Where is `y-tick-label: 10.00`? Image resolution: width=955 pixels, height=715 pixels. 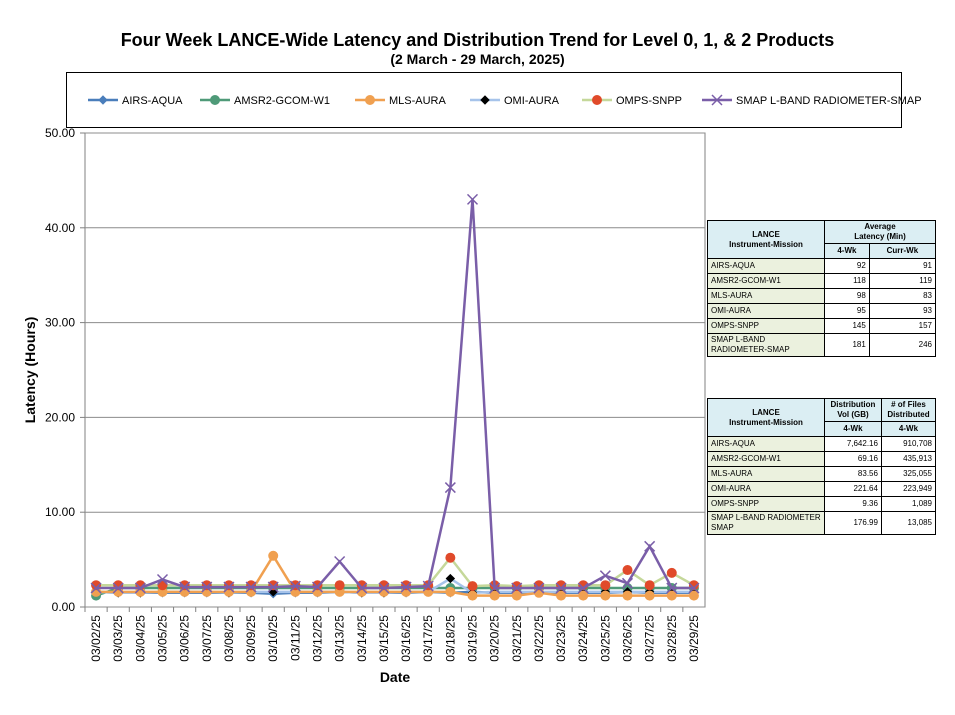
y-tick-label: 10.00 is located at coordinates (60, 512).